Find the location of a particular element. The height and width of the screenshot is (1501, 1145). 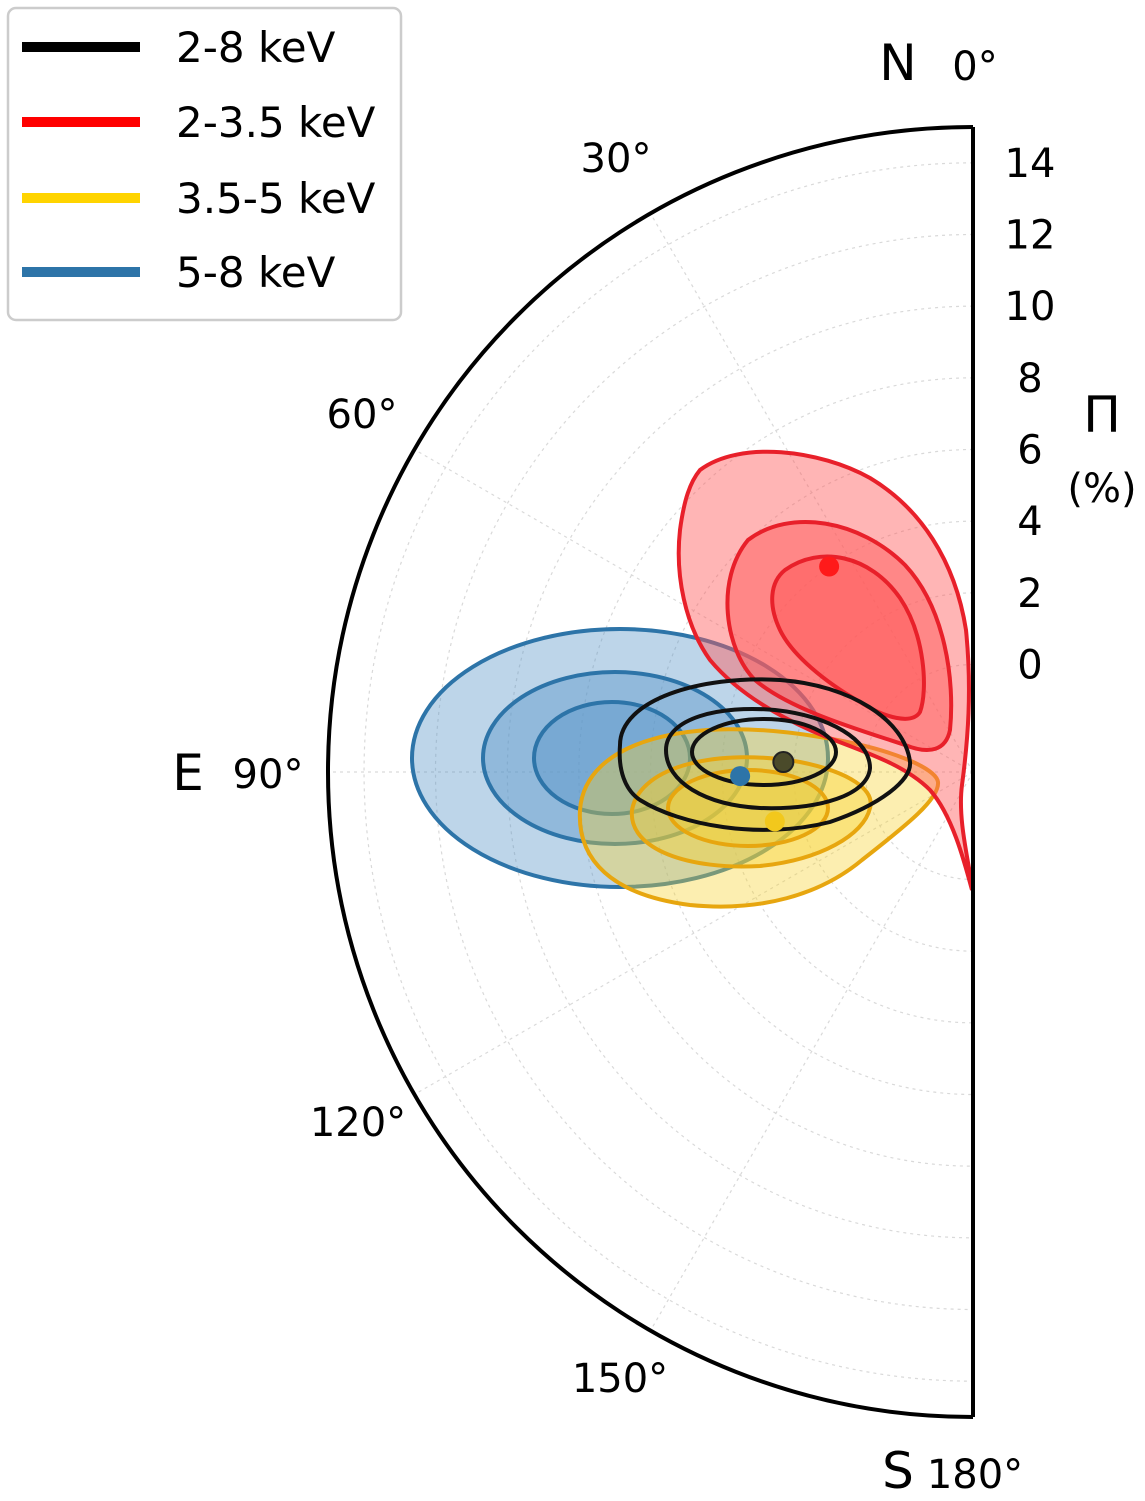

contour-2-8kev is located at coordinates (765, 754).